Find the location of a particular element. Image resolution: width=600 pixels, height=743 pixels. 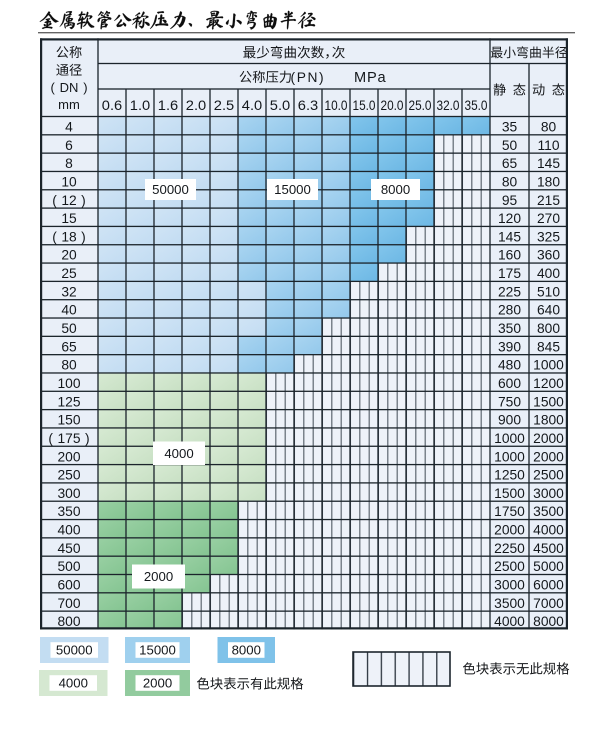

svg-text: 32 is located at coordinates (68, 291).